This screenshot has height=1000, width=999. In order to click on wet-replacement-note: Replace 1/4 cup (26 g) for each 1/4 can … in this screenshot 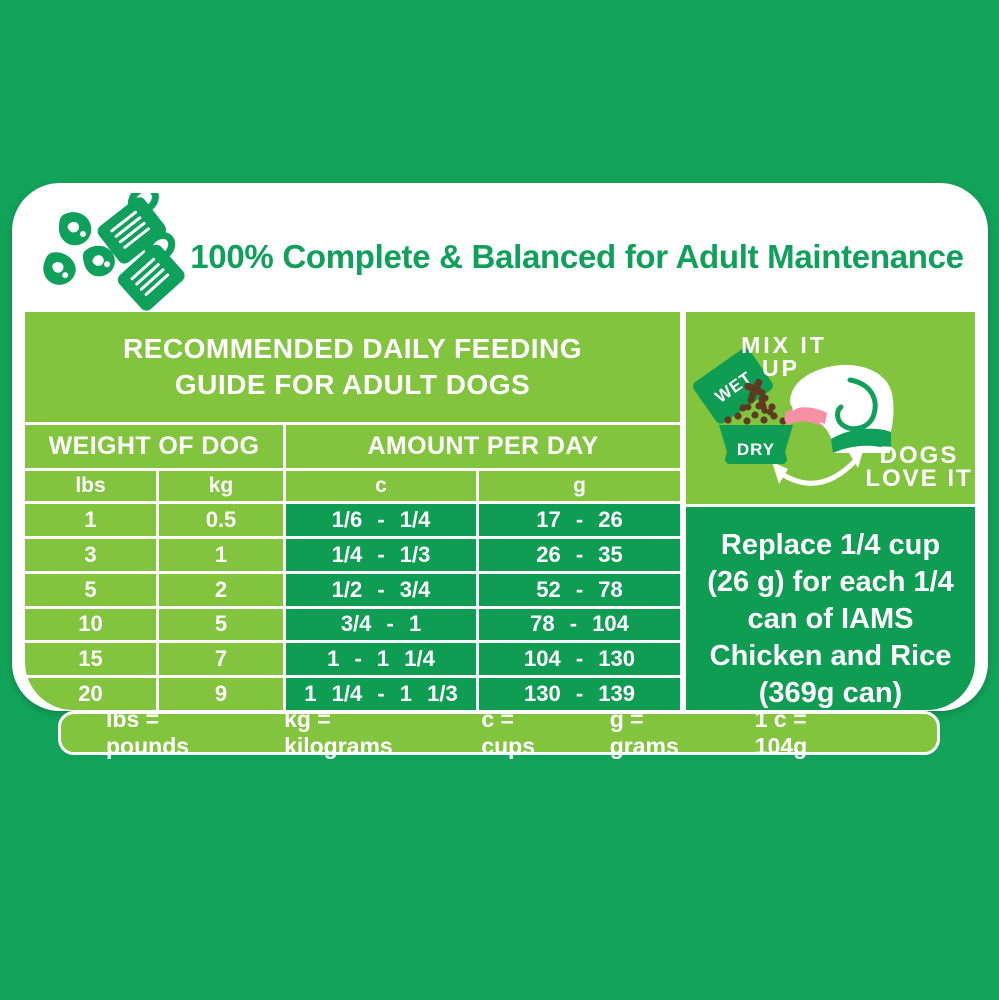, I will do `click(830, 619)`.